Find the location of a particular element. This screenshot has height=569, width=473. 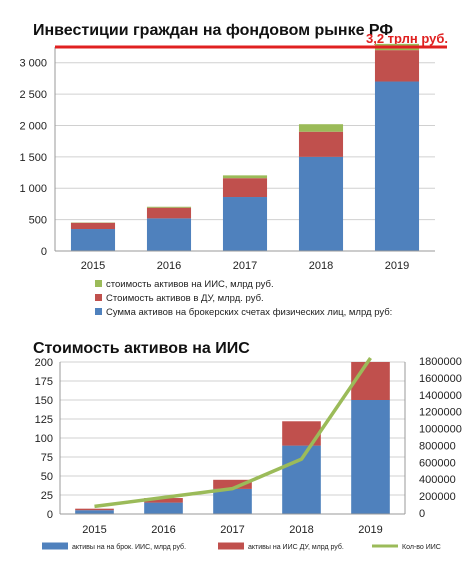

chart2-right-y-tick: 600000 is located at coordinates (437, 463).